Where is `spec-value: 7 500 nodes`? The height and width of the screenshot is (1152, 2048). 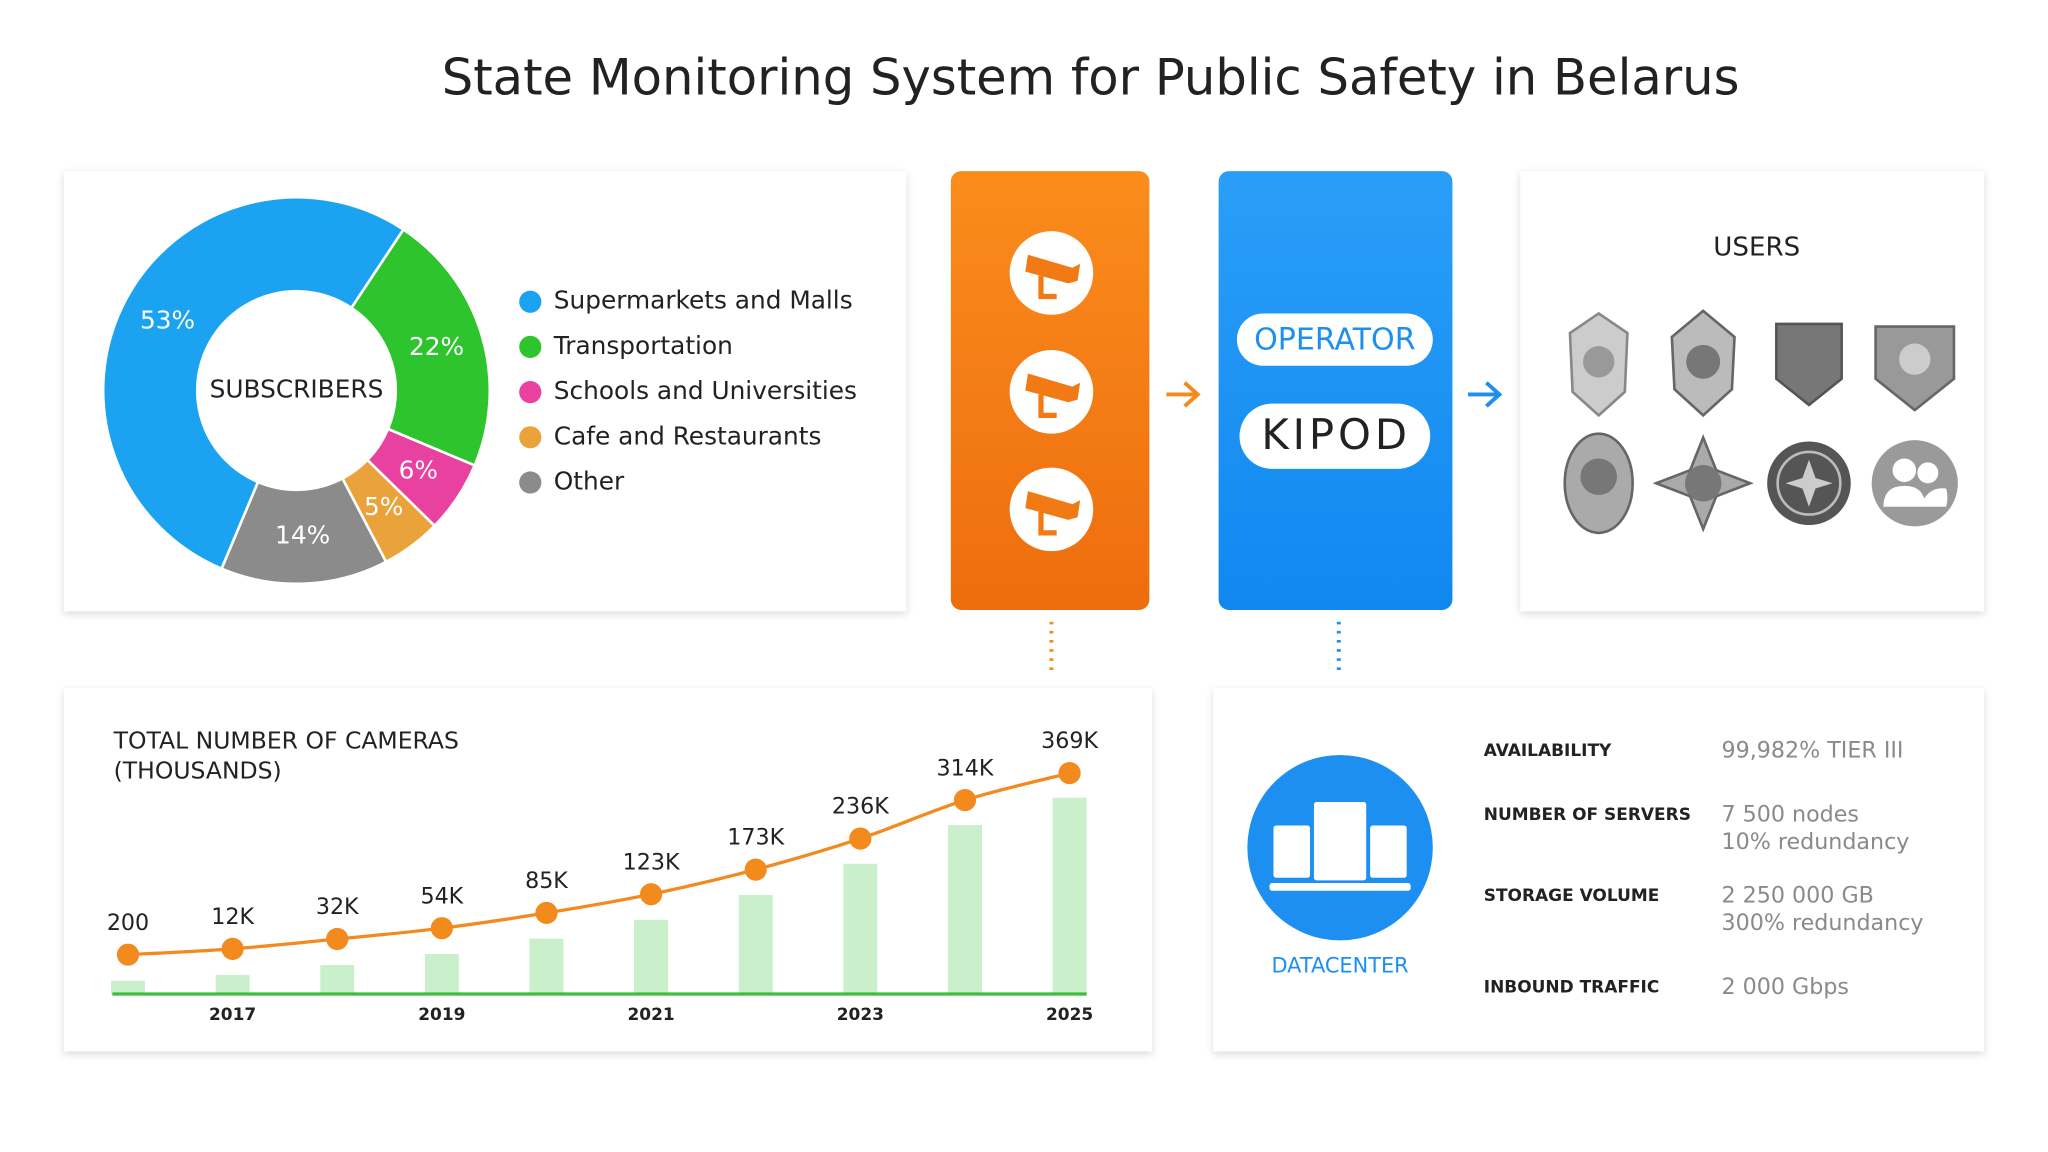 spec-value: 7 500 nodes is located at coordinates (1790, 815).